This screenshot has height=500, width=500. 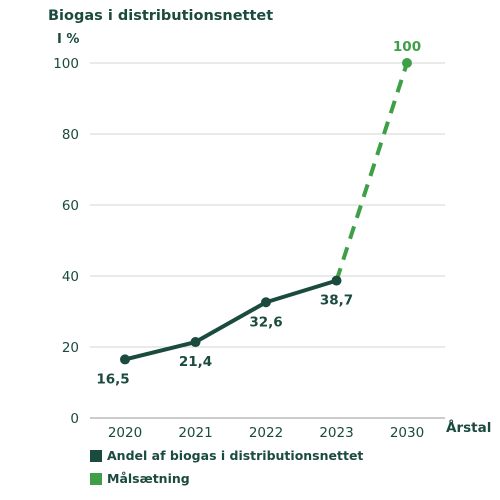 What do you see at coordinates (371, 172) in the screenshot?
I see `series-line-target` at bounding box center [371, 172].